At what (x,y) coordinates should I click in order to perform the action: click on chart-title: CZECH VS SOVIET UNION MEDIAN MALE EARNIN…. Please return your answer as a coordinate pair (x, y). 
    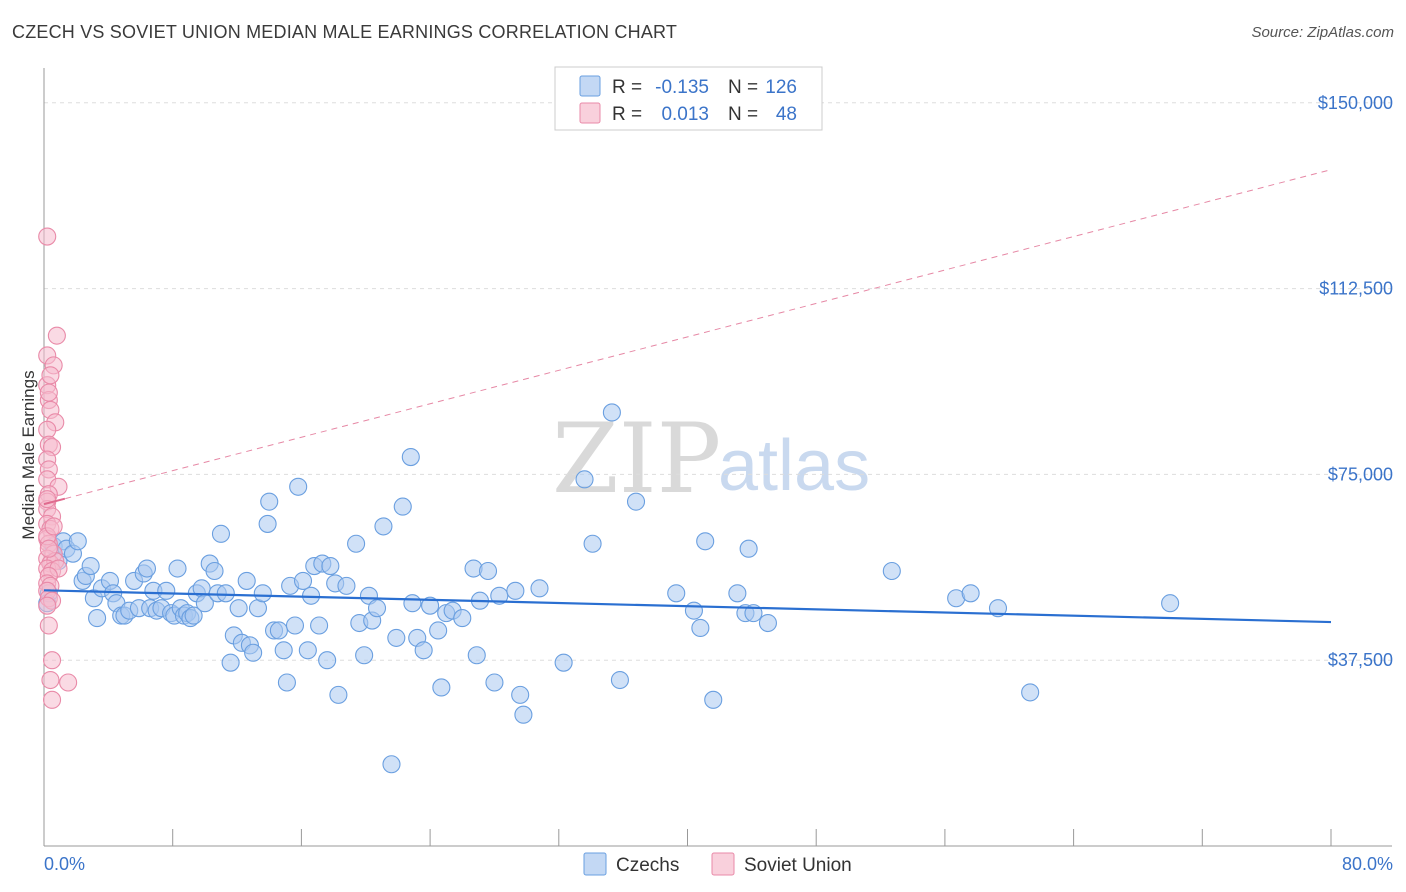
    Looking at the image, I should click on (345, 32).